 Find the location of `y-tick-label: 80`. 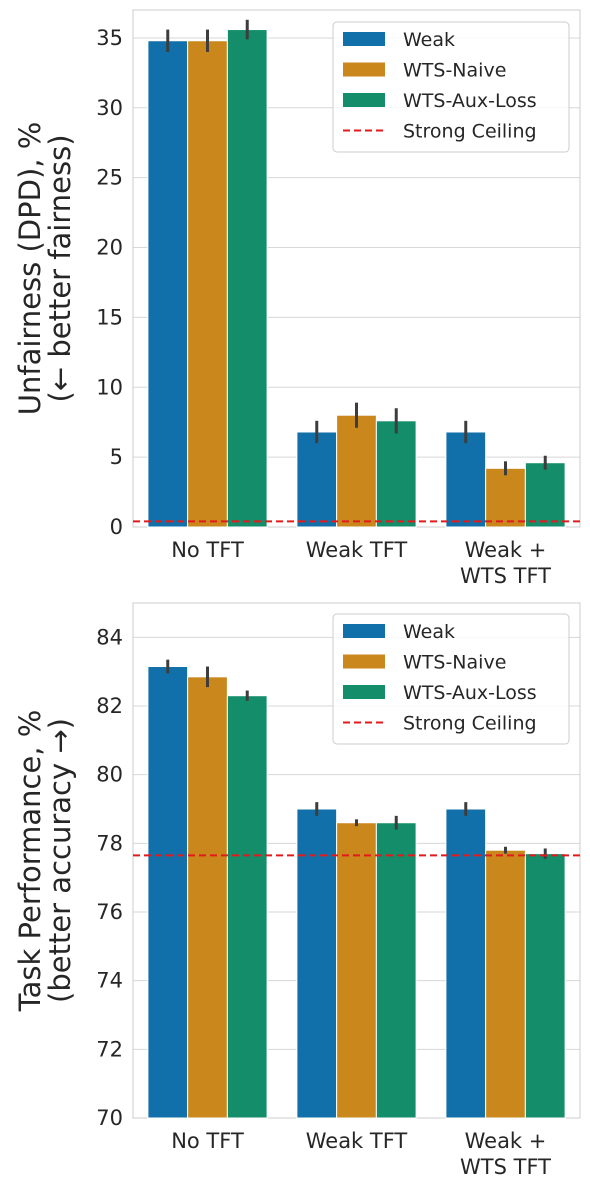

y-tick-label: 80 is located at coordinates (109, 775).